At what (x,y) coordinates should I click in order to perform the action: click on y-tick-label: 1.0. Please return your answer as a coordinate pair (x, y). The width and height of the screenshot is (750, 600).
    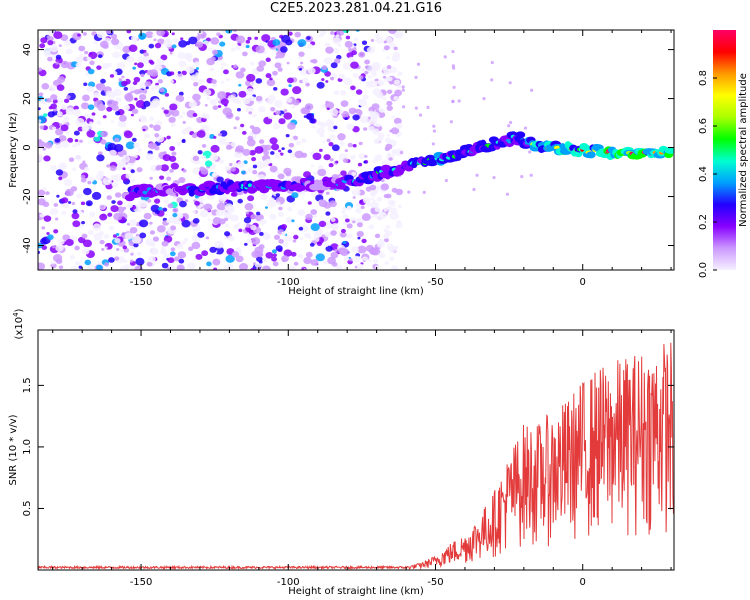
    Looking at the image, I should click on (27, 447).